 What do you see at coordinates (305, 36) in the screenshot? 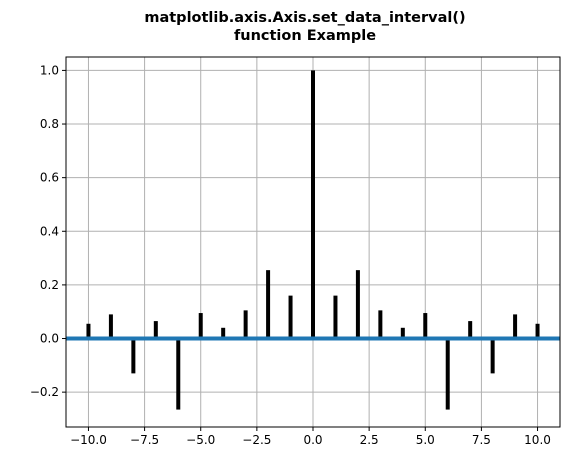
I see `chart-title-line-2: function Example` at bounding box center [305, 36].